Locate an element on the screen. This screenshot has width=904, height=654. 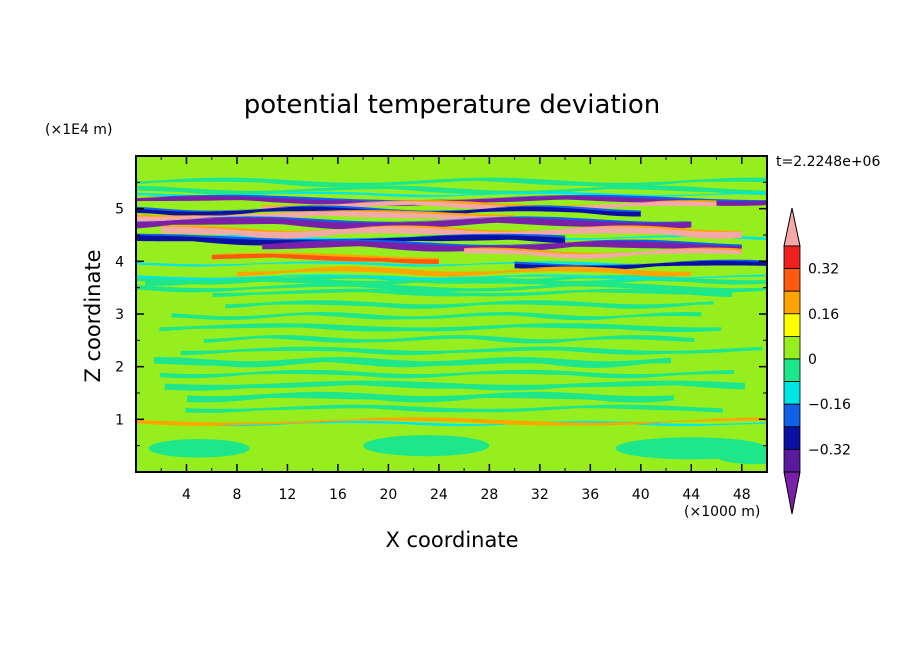
colorbar: 0.32 0.16 0 −0.16 −0.32 is located at coordinates (817, 361).